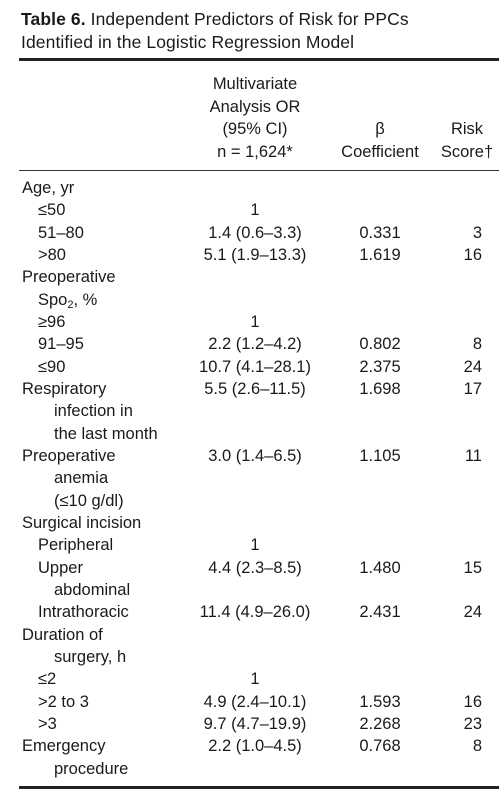  What do you see at coordinates (92, 589) in the screenshot?
I see `row-label-text: abdominal` at bounding box center [92, 589].